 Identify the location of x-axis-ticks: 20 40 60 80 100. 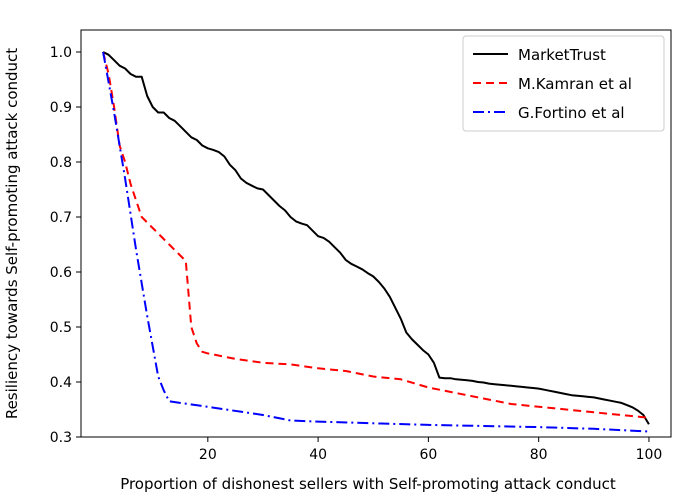
(430, 450).